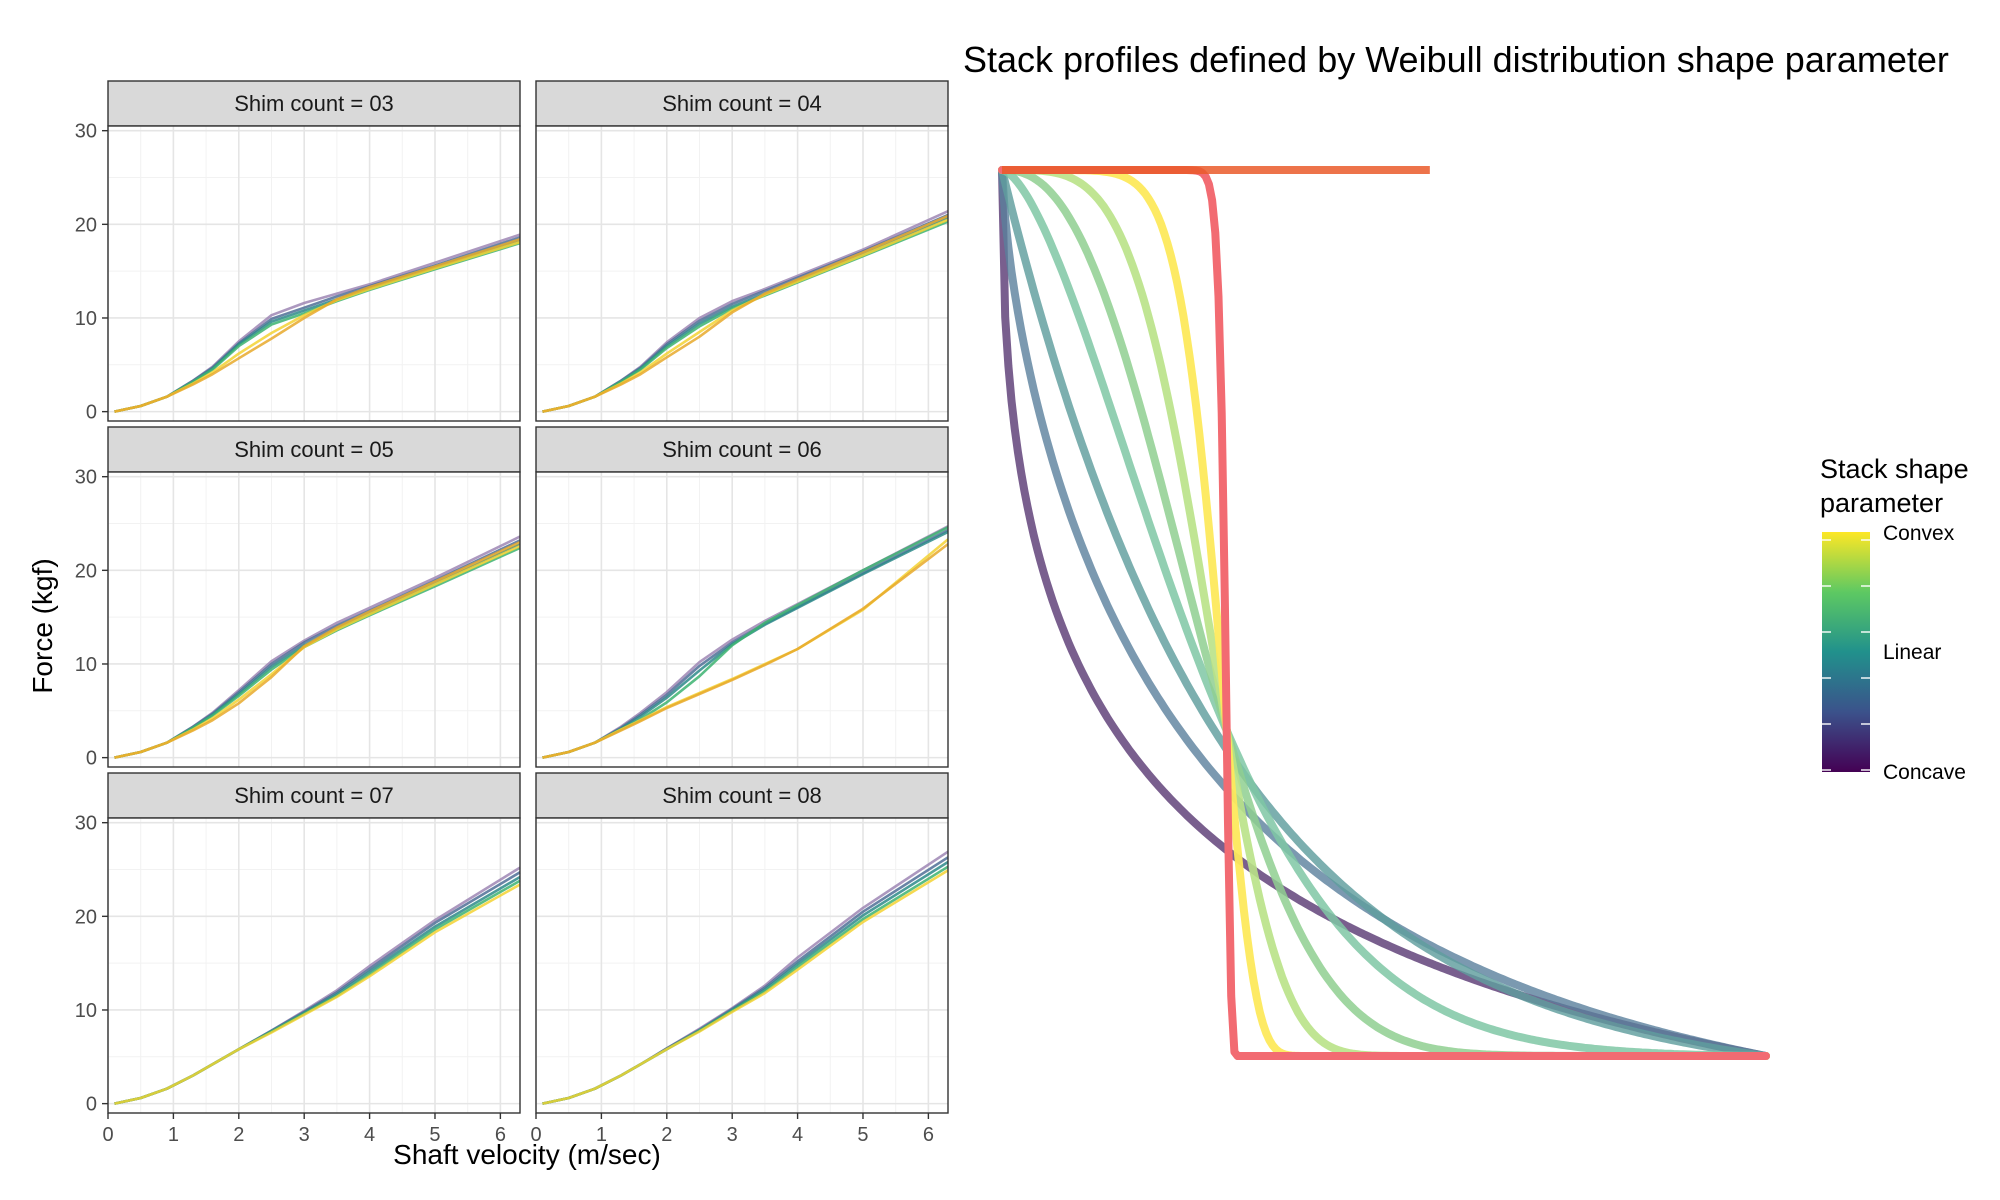 Image resolution: width=2000 pixels, height=1200 pixels. I want to click on facet-panel-05: Shim count = 05 0 10 20 30, so click(298, 598).